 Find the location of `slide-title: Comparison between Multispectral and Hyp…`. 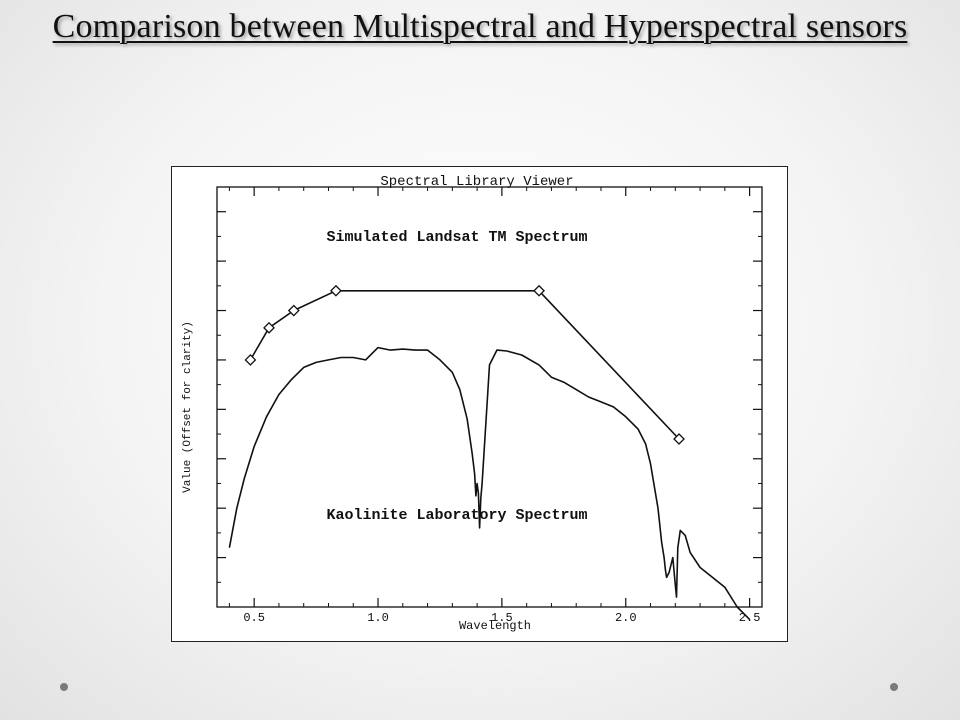

slide-title: Comparison between Multispectral and Hyp… is located at coordinates (480, 26).